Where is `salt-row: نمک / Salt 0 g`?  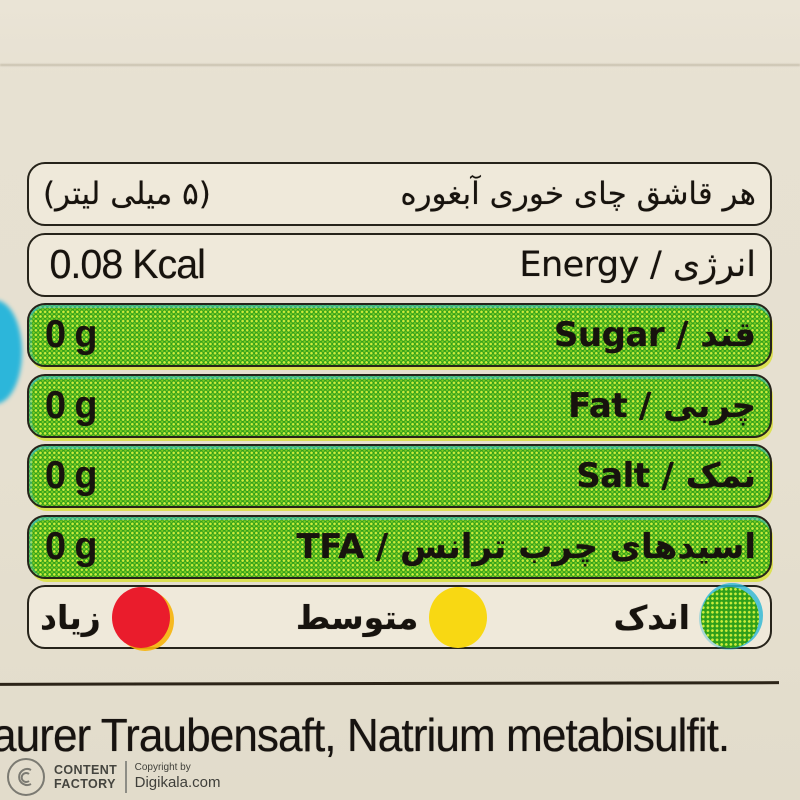 salt-row: نمک / Salt 0 g is located at coordinates (399, 476).